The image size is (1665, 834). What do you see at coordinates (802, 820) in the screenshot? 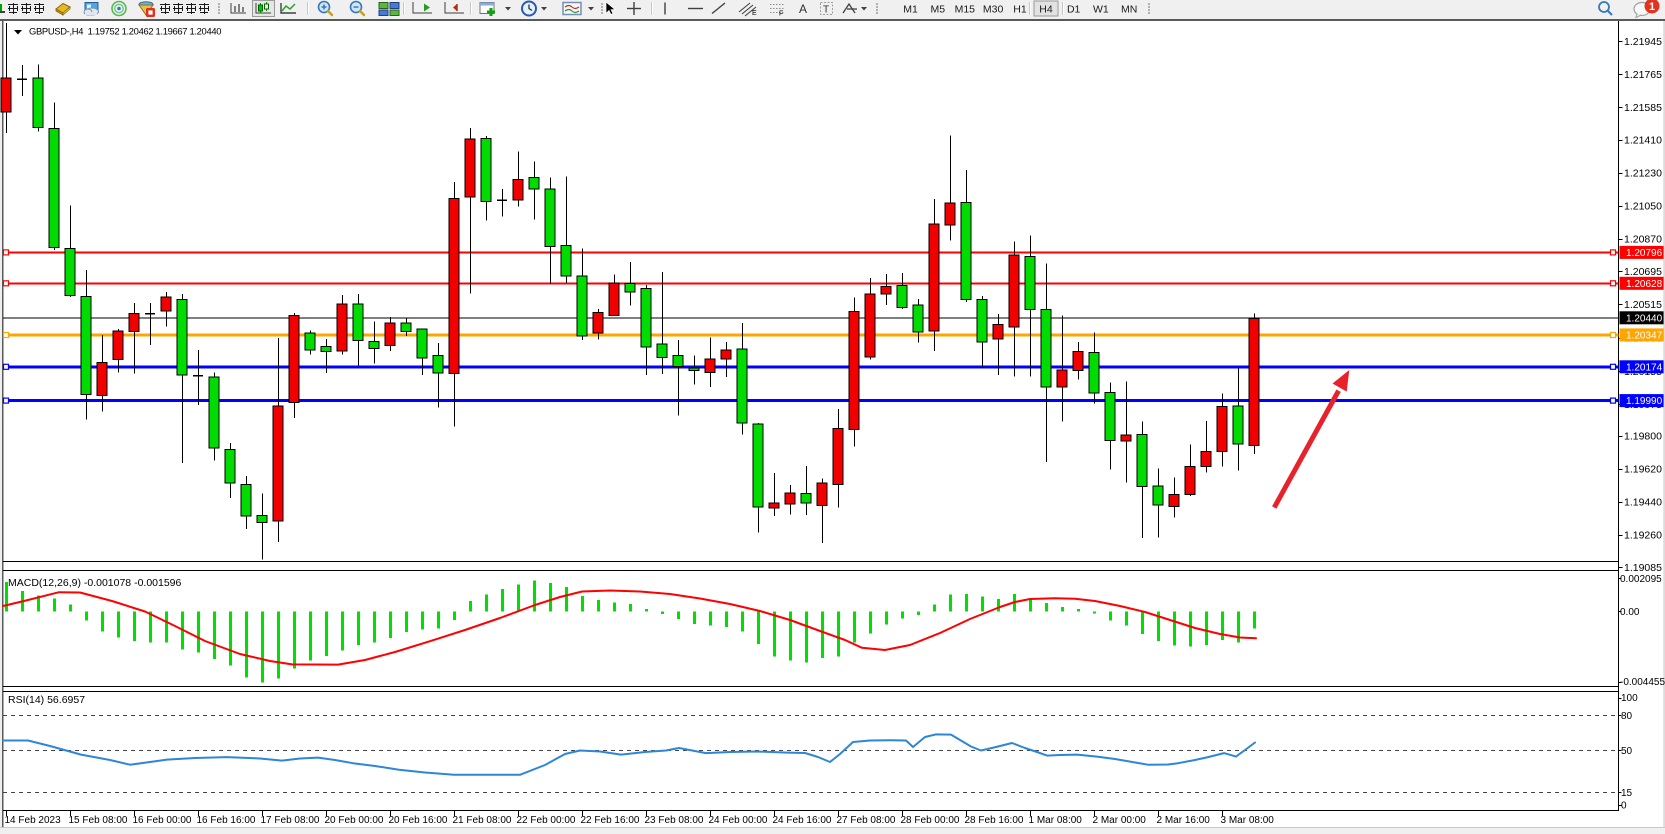
I see `svg-text: 24 Feb 16:00` at bounding box center [802, 820].